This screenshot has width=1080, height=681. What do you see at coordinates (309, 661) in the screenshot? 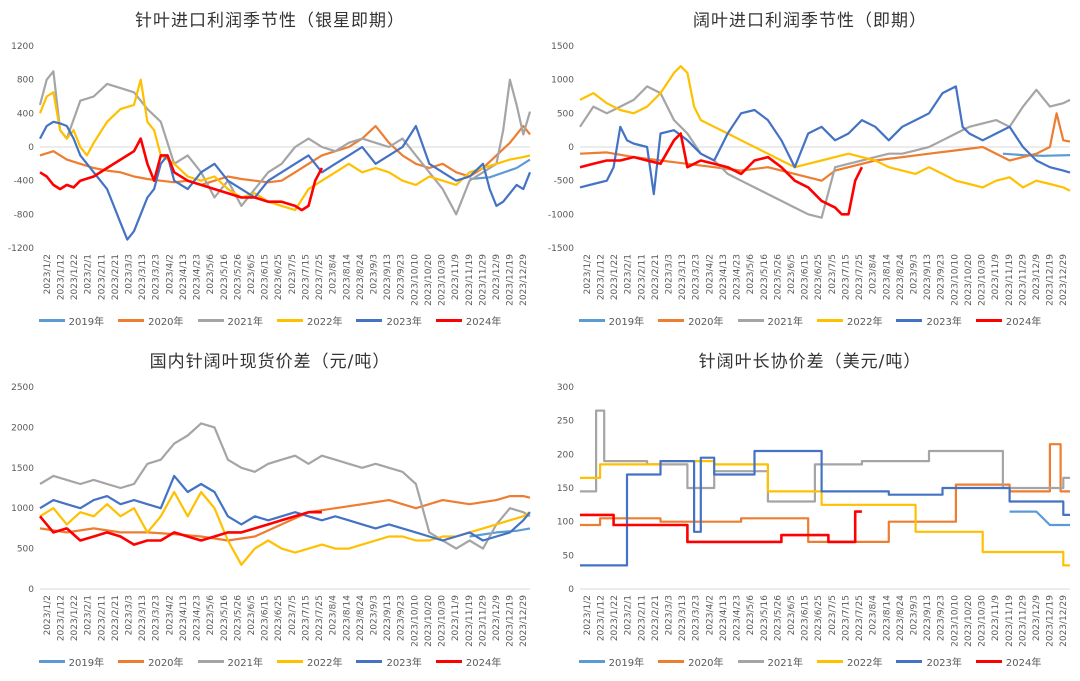
I see `legend-item: 2022年` at bounding box center [309, 661].